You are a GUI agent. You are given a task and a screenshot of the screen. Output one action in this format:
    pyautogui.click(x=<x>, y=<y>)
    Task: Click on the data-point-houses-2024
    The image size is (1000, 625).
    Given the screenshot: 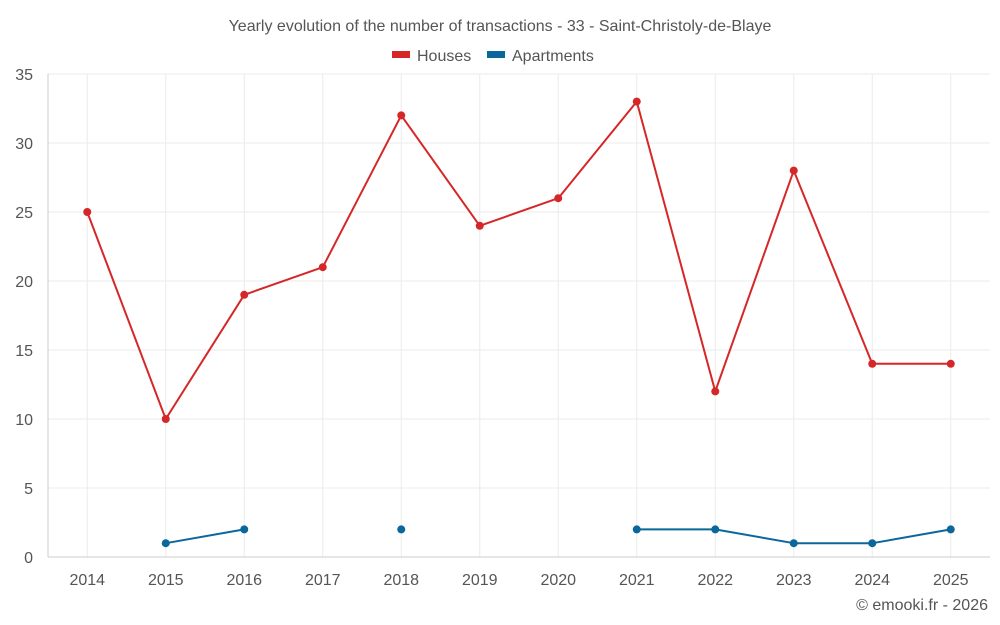 What is the action you would take?
    pyautogui.click(x=872, y=363)
    